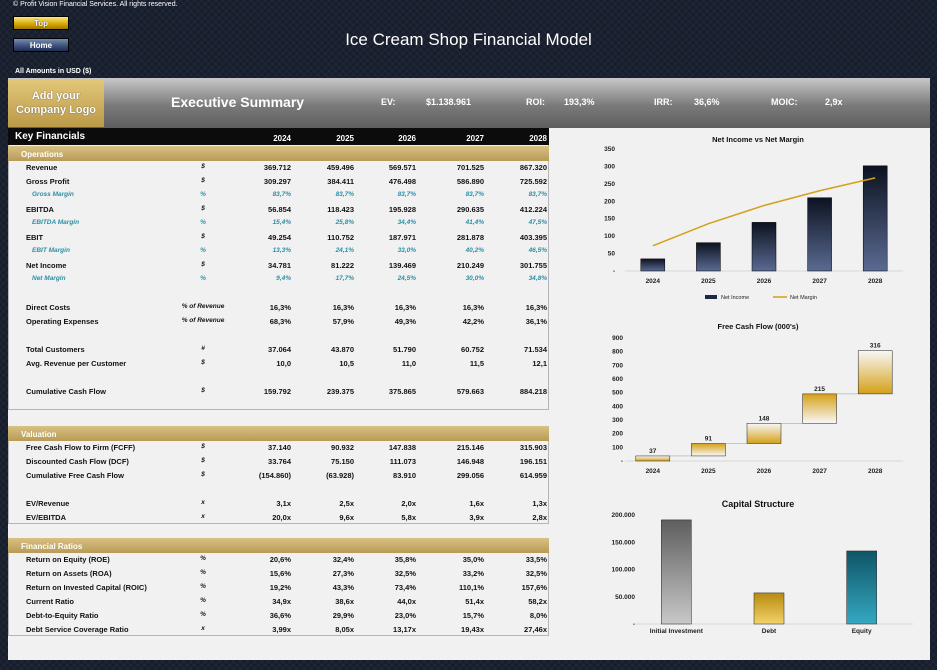  Describe the element at coordinates (280, 573) in the screenshot. I see `row-value: 15,6%` at that location.